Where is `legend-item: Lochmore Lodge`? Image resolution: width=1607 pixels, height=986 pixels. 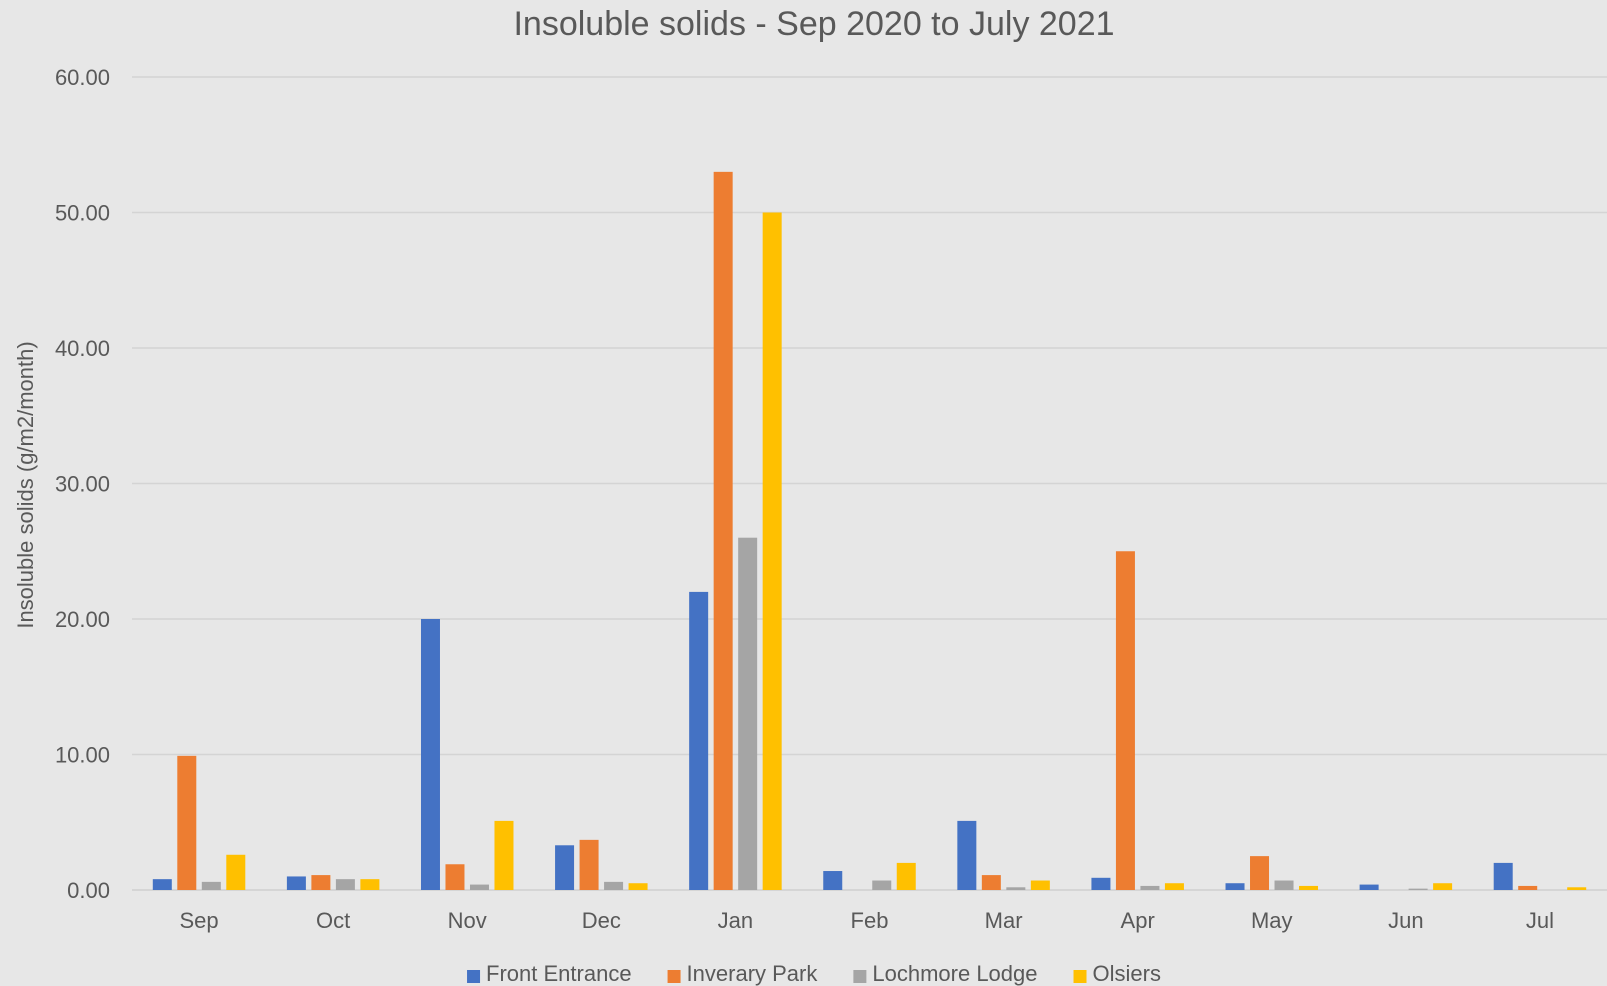 legend-item: Lochmore Lodge is located at coordinates (945, 973).